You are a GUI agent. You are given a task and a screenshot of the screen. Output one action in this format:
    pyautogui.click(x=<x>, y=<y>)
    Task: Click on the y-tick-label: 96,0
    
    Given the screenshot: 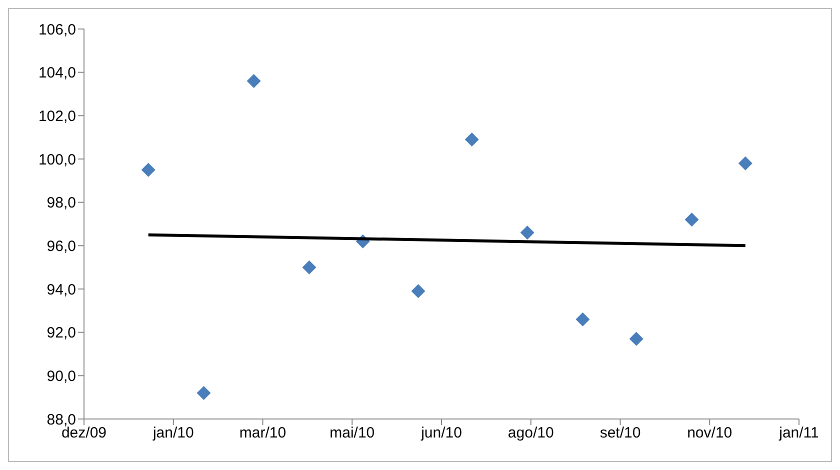 What is the action you would take?
    pyautogui.click(x=61, y=246)
    